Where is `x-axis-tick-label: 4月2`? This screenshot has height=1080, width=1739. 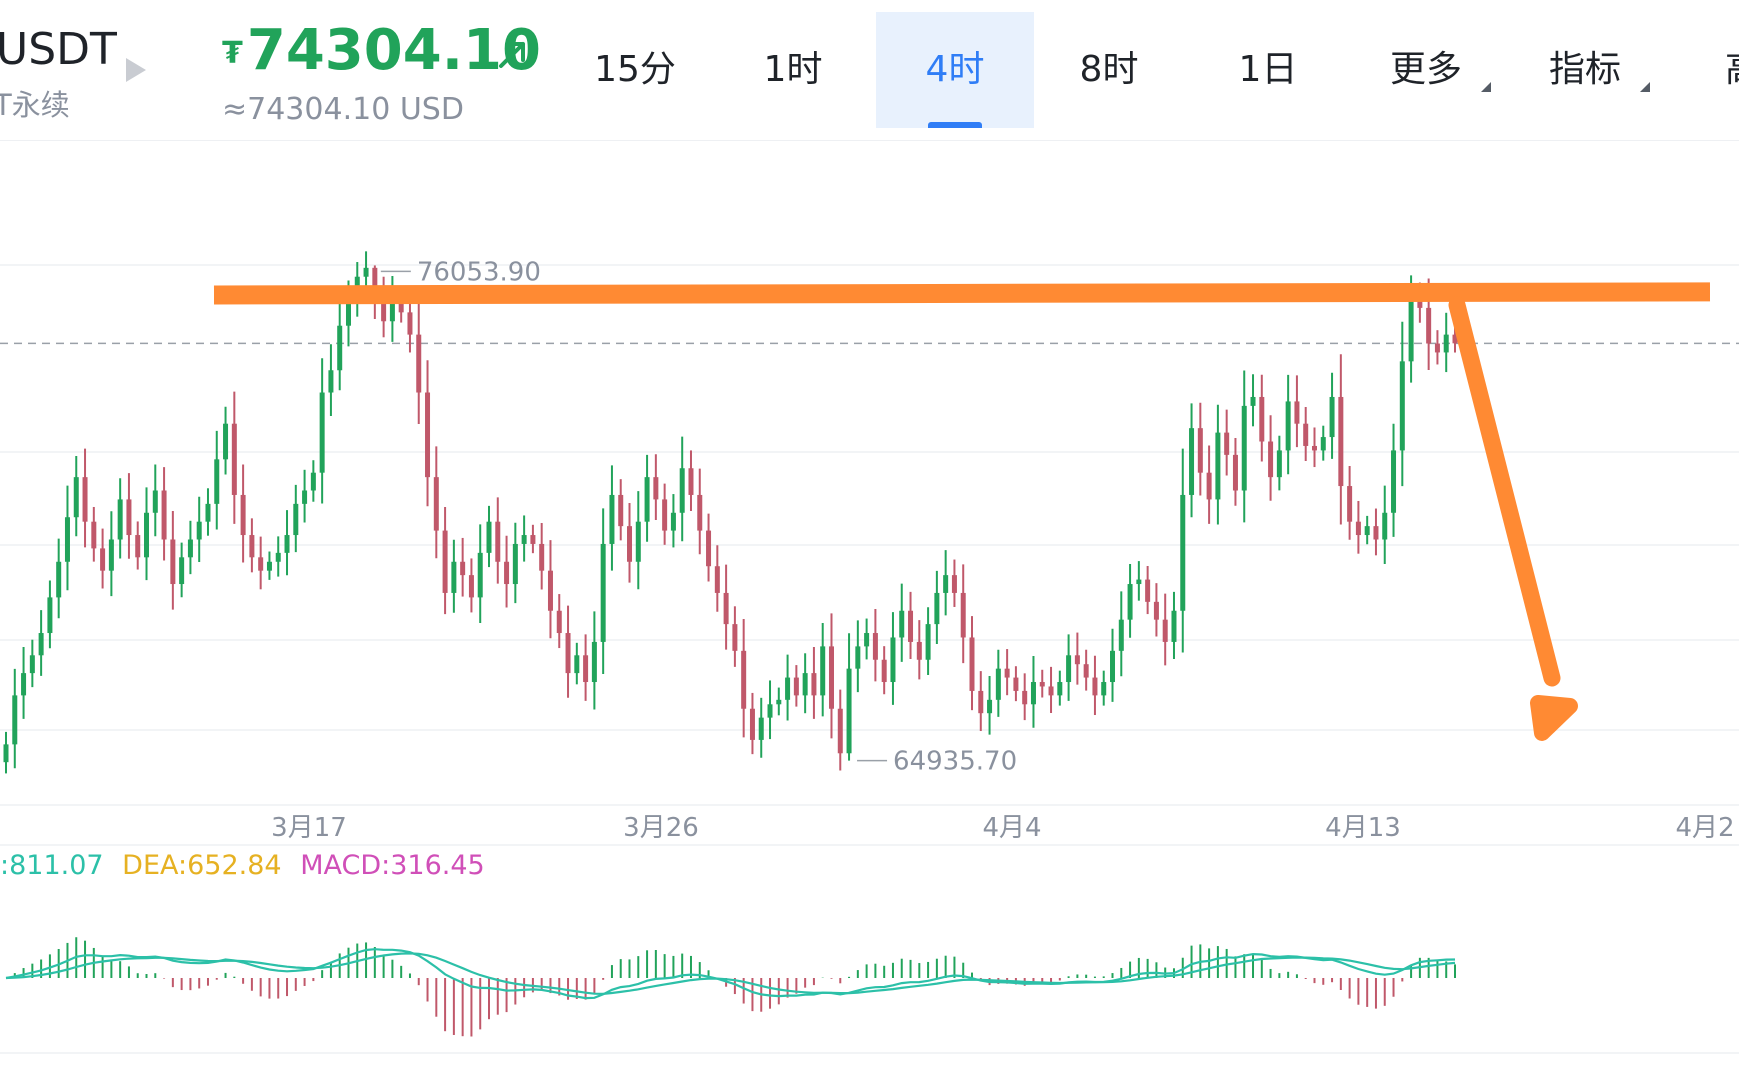 x-axis-tick-label: 4月2 is located at coordinates (1704, 828).